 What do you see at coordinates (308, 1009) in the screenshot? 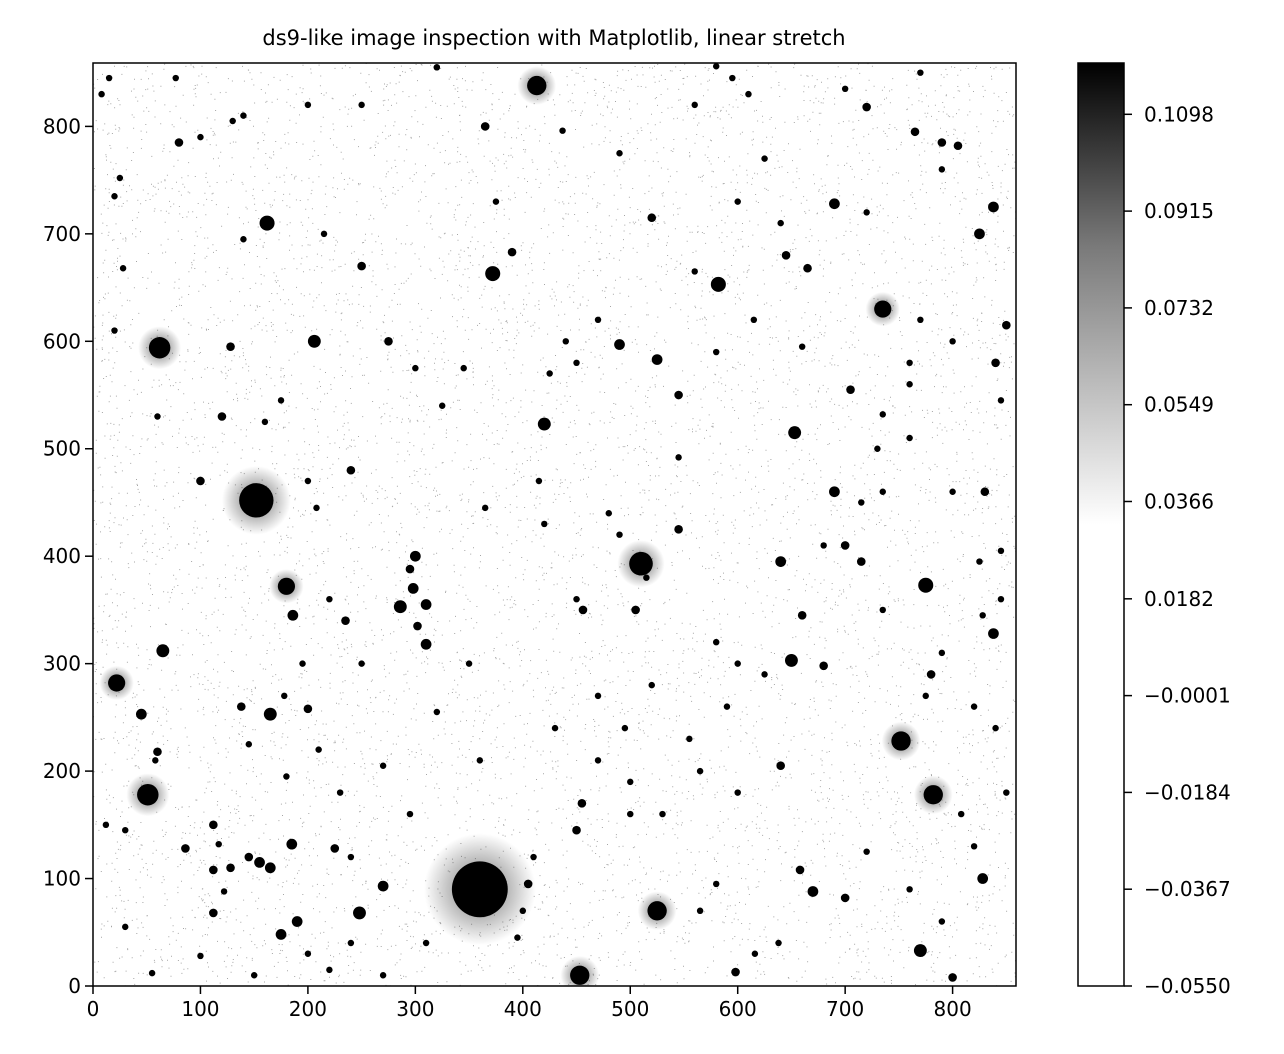
I see `x-tick-label: 200` at bounding box center [308, 1009].